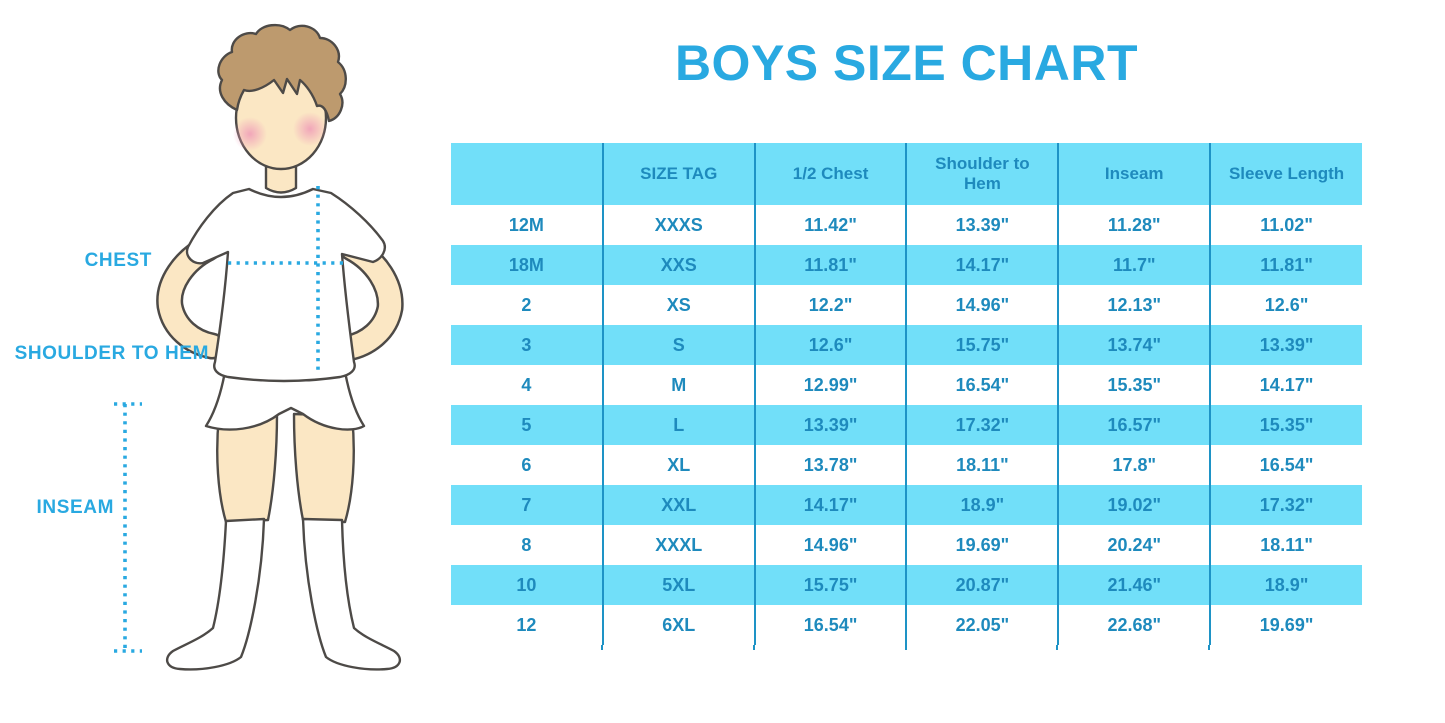 This screenshot has height=723, width=1445. I want to click on table-row: 8 XXXL 14.96" 19.69" 20.24" 18.11", so click(906, 545).